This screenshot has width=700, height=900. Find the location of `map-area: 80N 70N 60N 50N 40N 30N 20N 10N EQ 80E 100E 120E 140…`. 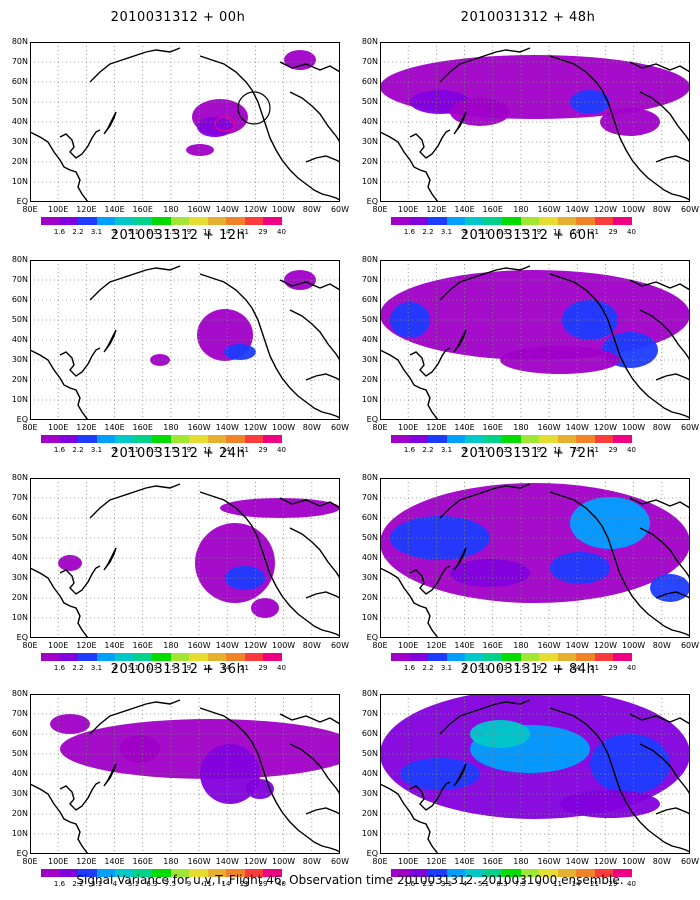

map-area: 80N 70N 60N 50N 40N 30N 20N 10N EQ 80E 100E 120E 140… is located at coordinates (180, 778).